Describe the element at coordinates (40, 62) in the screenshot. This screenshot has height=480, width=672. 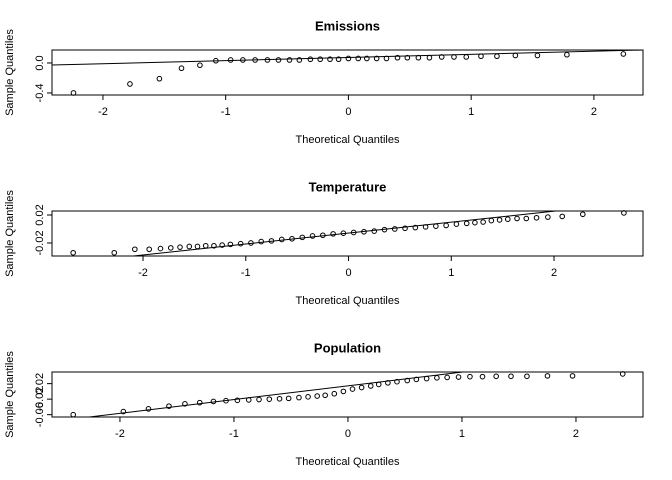
I see `y-tick-label: 0.0` at that location.